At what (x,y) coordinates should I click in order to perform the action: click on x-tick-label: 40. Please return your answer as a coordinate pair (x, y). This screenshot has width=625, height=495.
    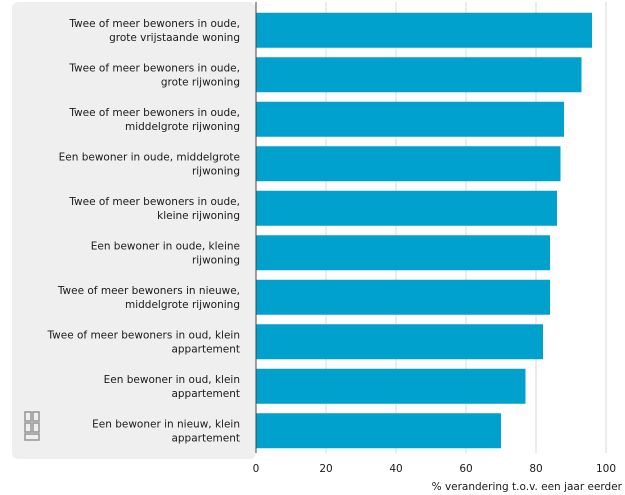
    Looking at the image, I should click on (395, 469).